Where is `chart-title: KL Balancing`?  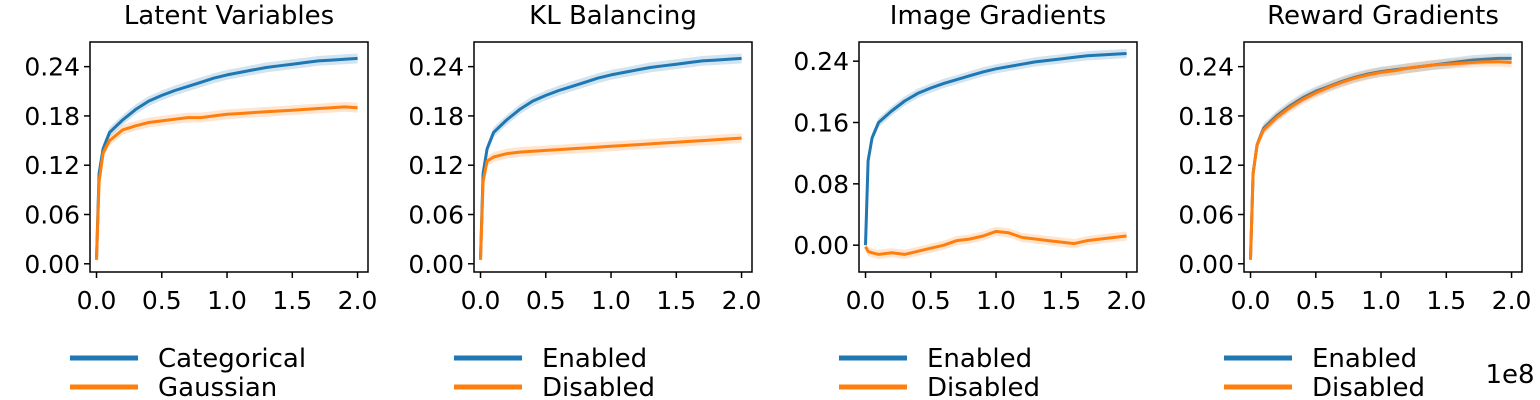 chart-title: KL Balancing is located at coordinates (613, 16).